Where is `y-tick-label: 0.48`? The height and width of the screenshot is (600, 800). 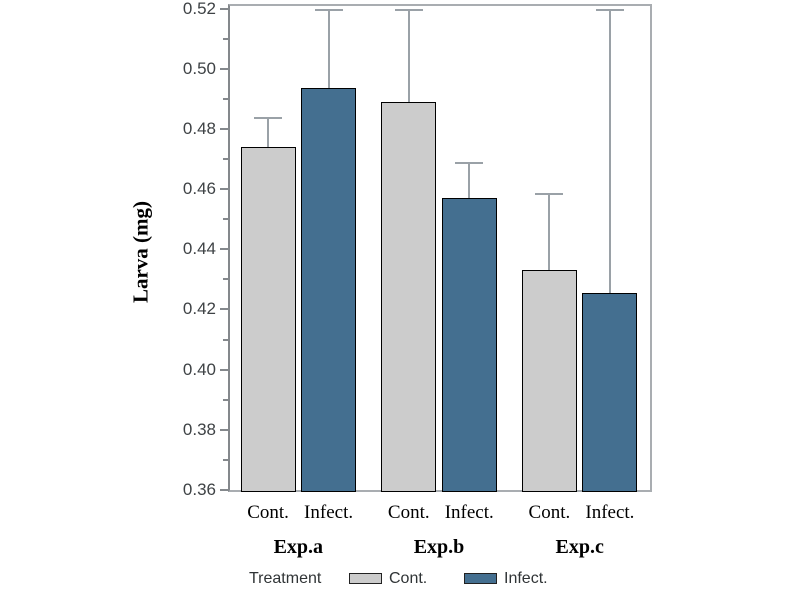 y-tick-label: 0.48 is located at coordinates (199, 128).